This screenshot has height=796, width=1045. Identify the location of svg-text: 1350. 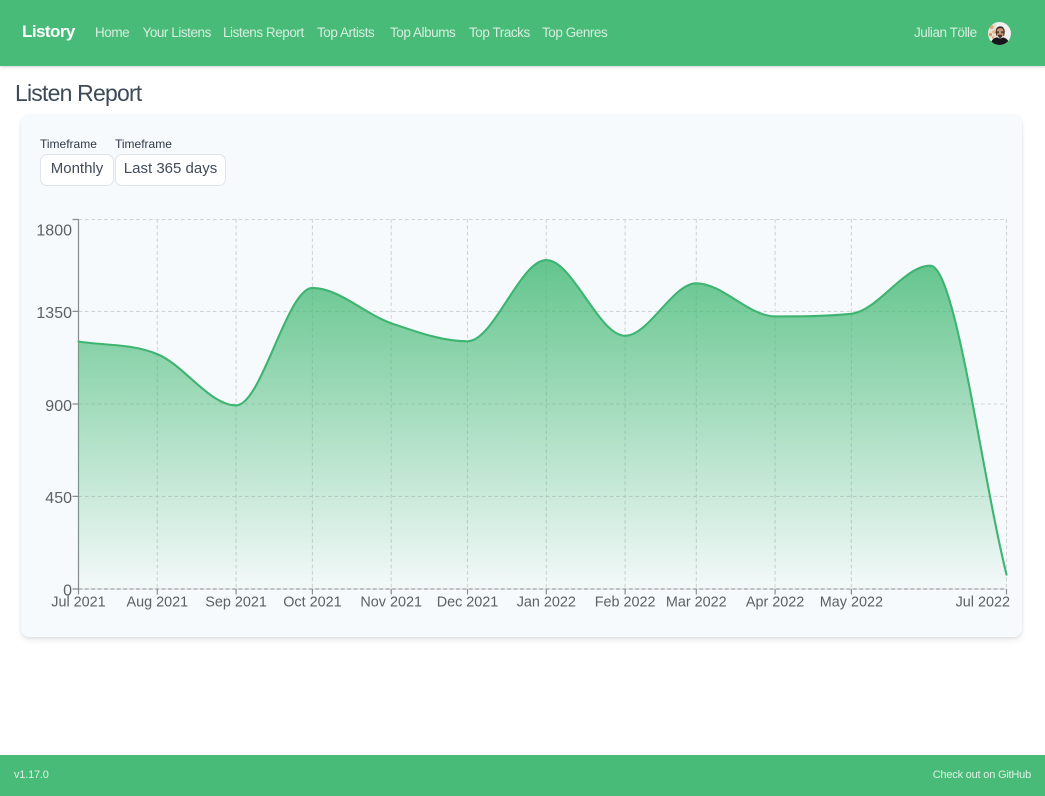
(54, 313).